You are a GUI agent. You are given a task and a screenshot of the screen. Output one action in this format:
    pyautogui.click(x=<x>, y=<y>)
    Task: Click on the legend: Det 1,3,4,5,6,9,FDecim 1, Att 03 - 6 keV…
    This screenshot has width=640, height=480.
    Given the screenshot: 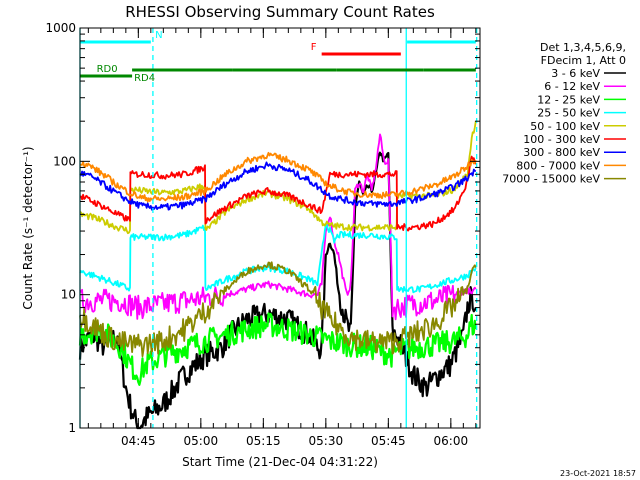 What is the action you would take?
    pyautogui.click(x=564, y=113)
    